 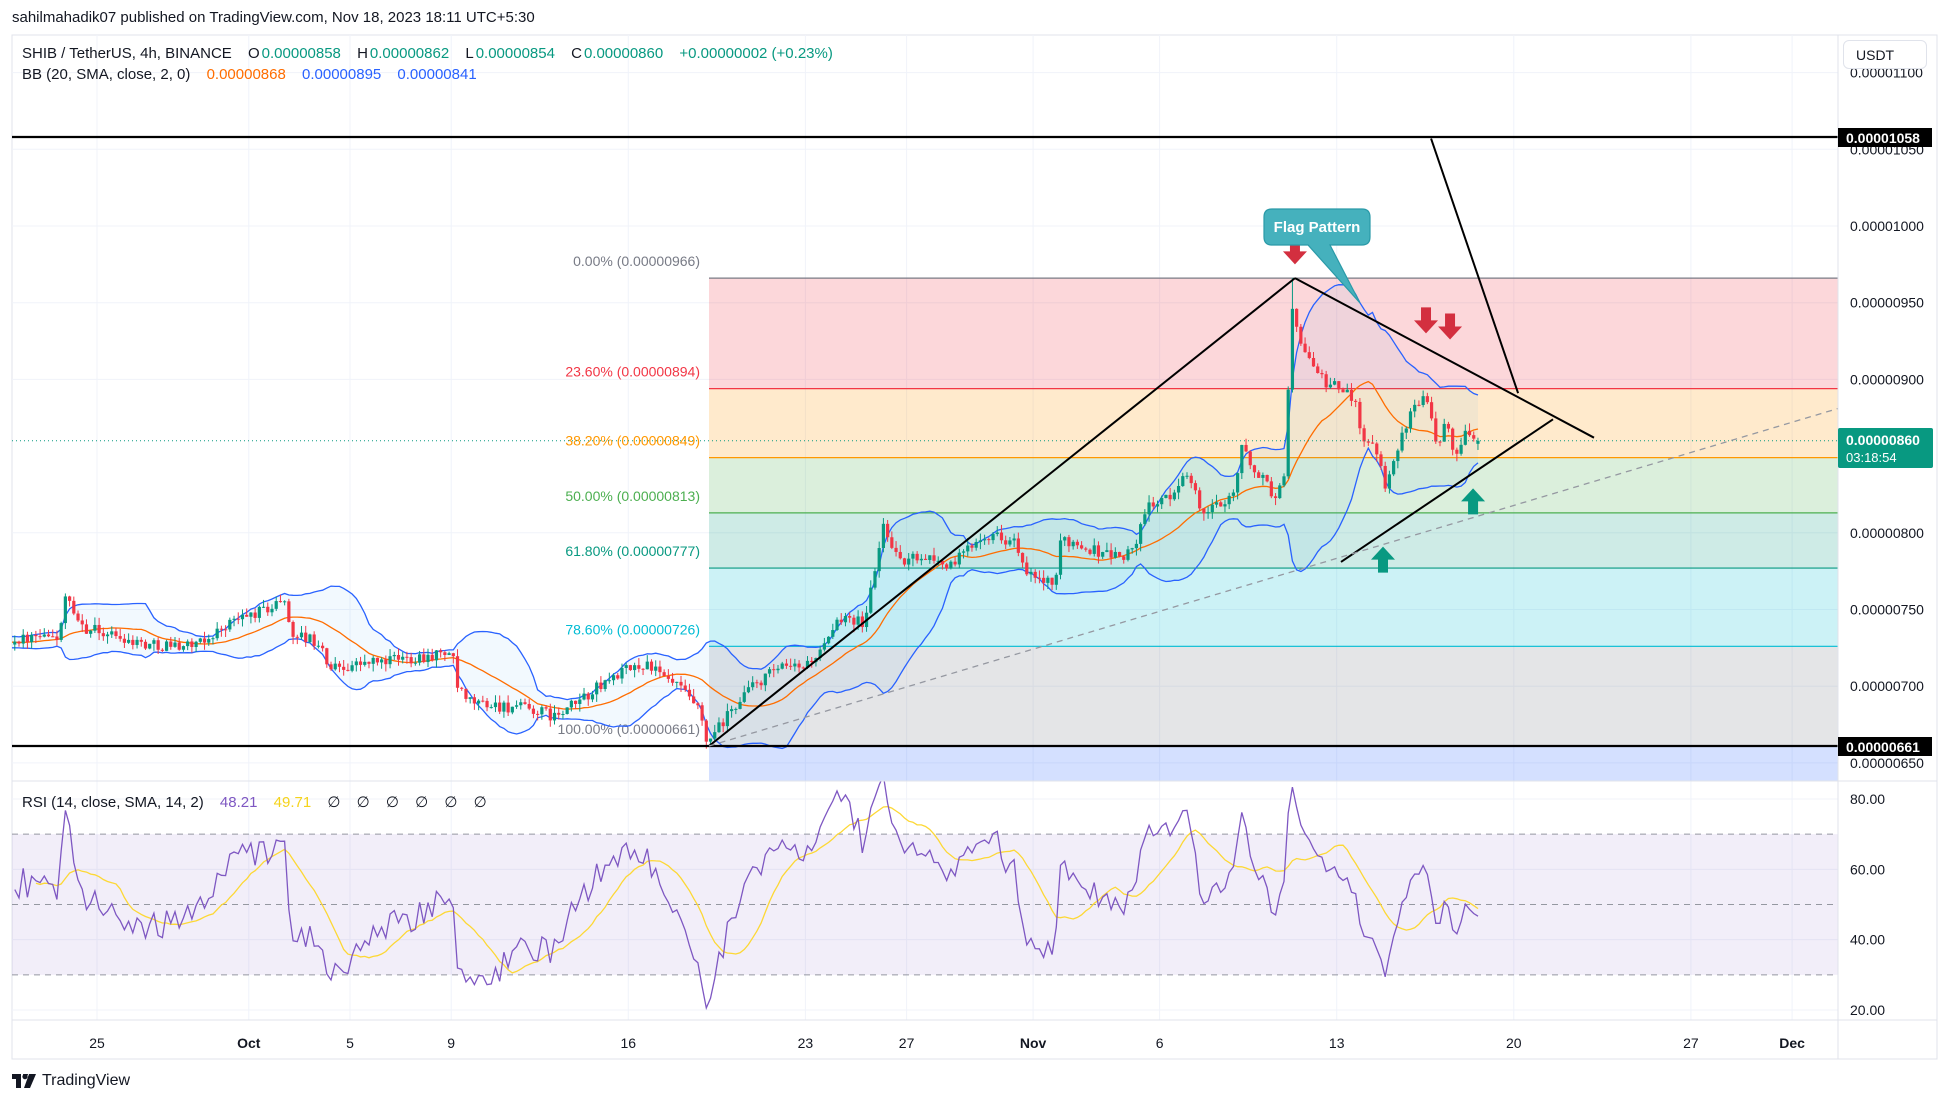 What do you see at coordinates (947, 1043) in the screenshot?
I see `time-axis: 25 Oct 5 9 16 23 27 Nov 6 13 20 27 Dec` at bounding box center [947, 1043].